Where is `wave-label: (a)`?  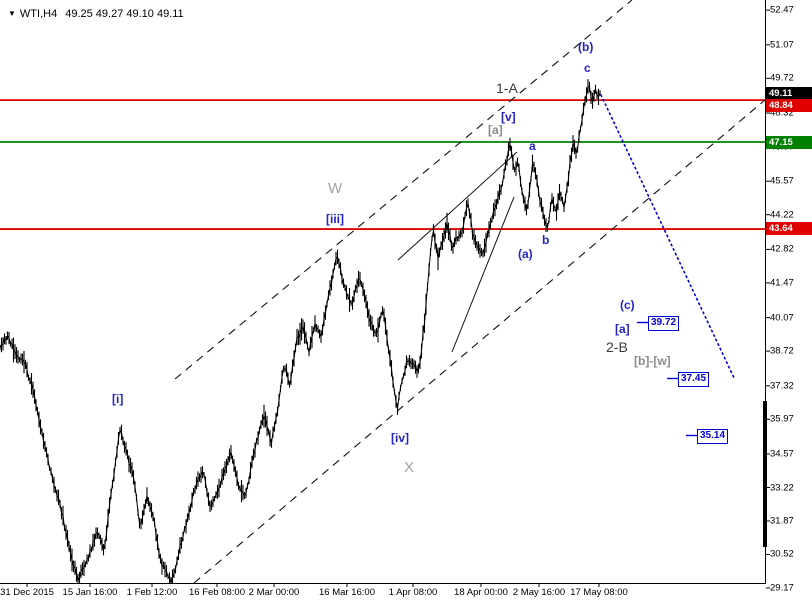
wave-label: (a) is located at coordinates (525, 254).